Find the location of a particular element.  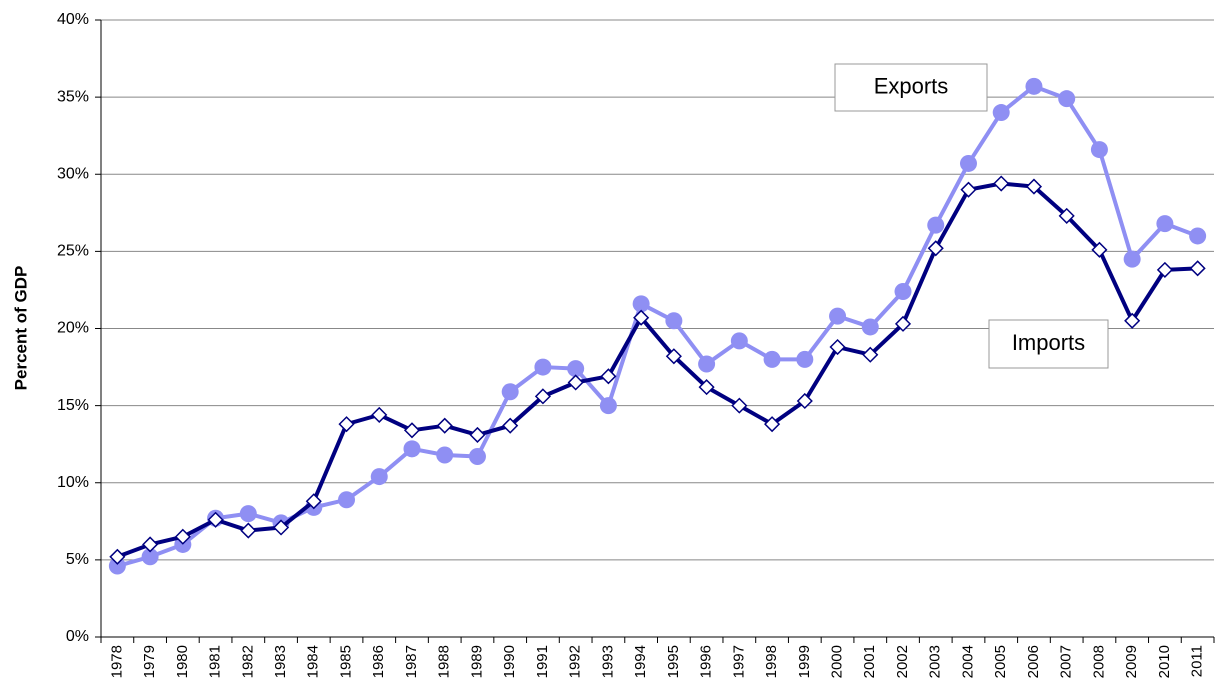

x-tick-label: 1990 is located at coordinates (509, 661).